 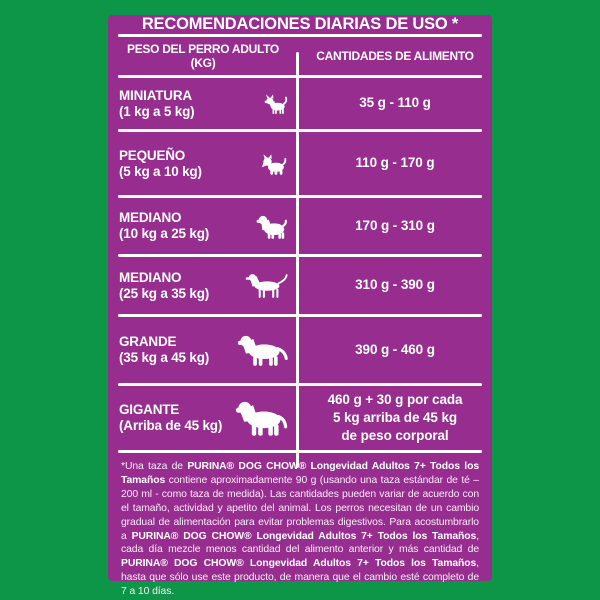 What do you see at coordinates (300, 163) in the screenshot?
I see `table-row-pequeno: PEQUEÑO (5 kg a 10 kg) 110 g - 170 g` at bounding box center [300, 163].